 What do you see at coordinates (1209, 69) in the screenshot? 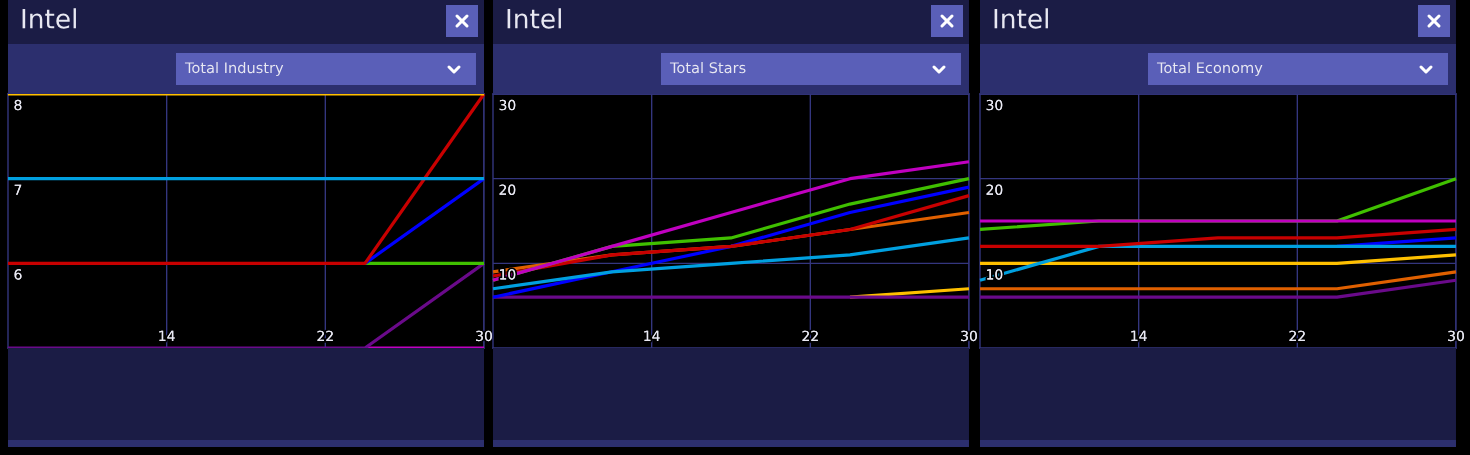
I see `chart-subtitle: Total Economy` at bounding box center [1209, 69].